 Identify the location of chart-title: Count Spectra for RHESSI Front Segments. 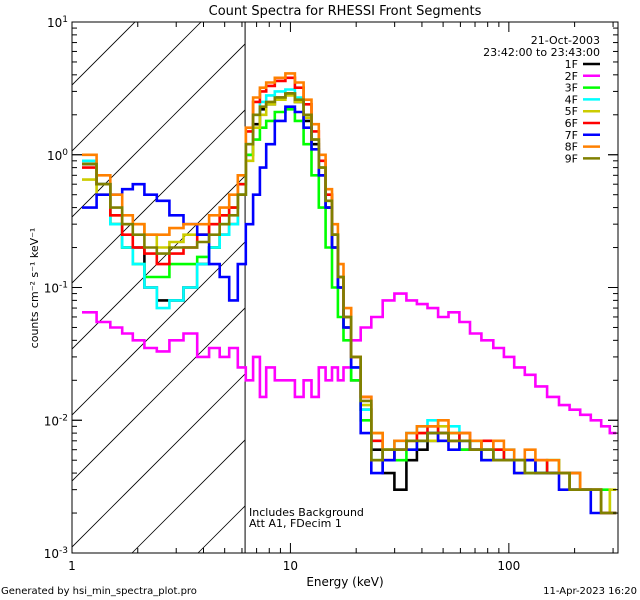
(345, 11).